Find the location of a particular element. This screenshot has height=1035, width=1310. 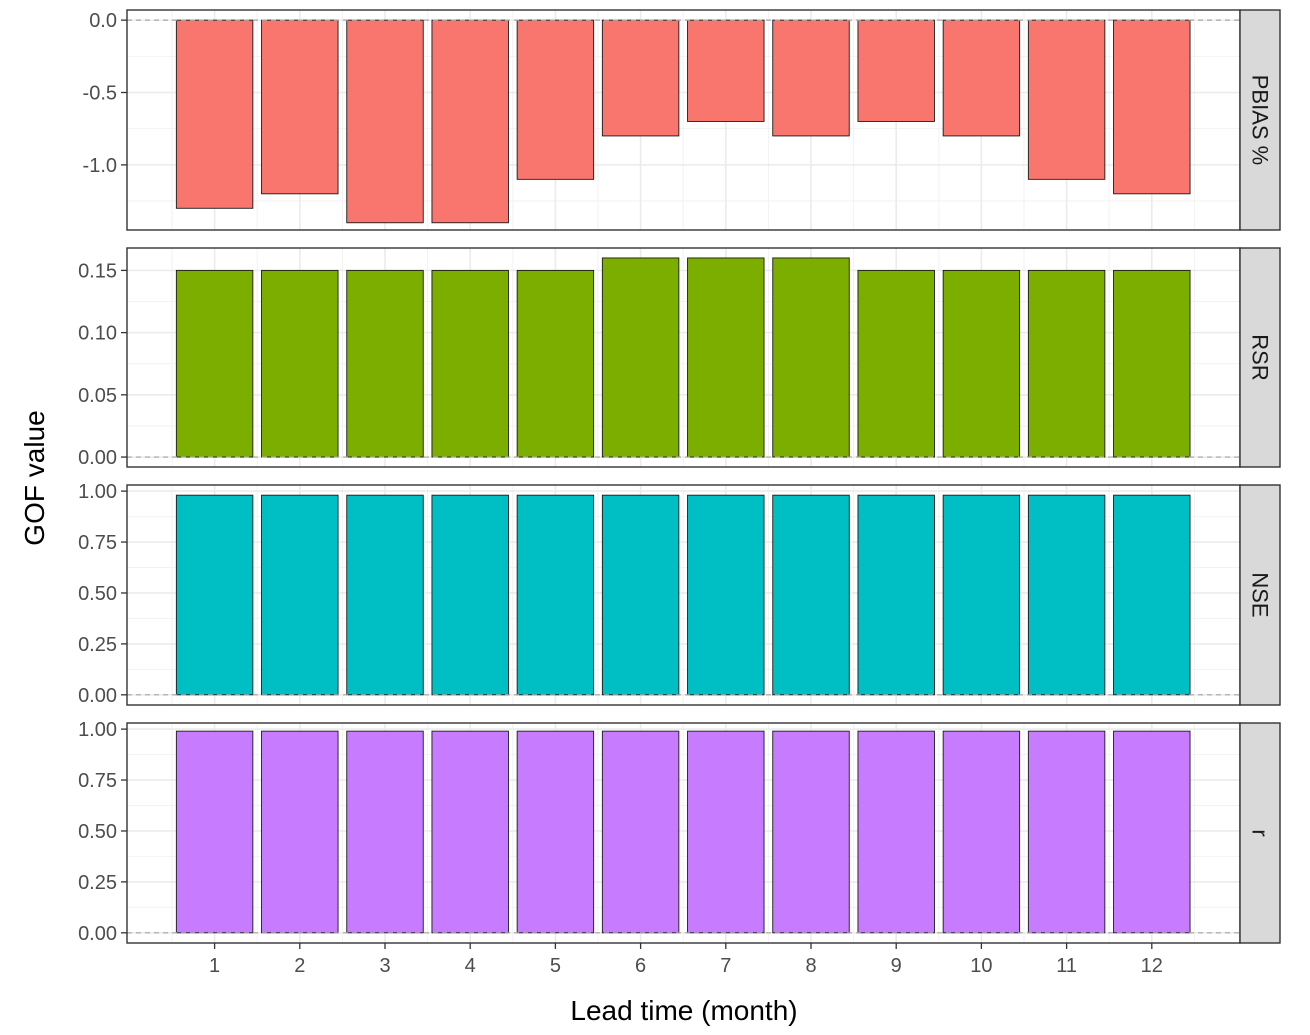

facet-label: NSE is located at coordinates (1260, 594).